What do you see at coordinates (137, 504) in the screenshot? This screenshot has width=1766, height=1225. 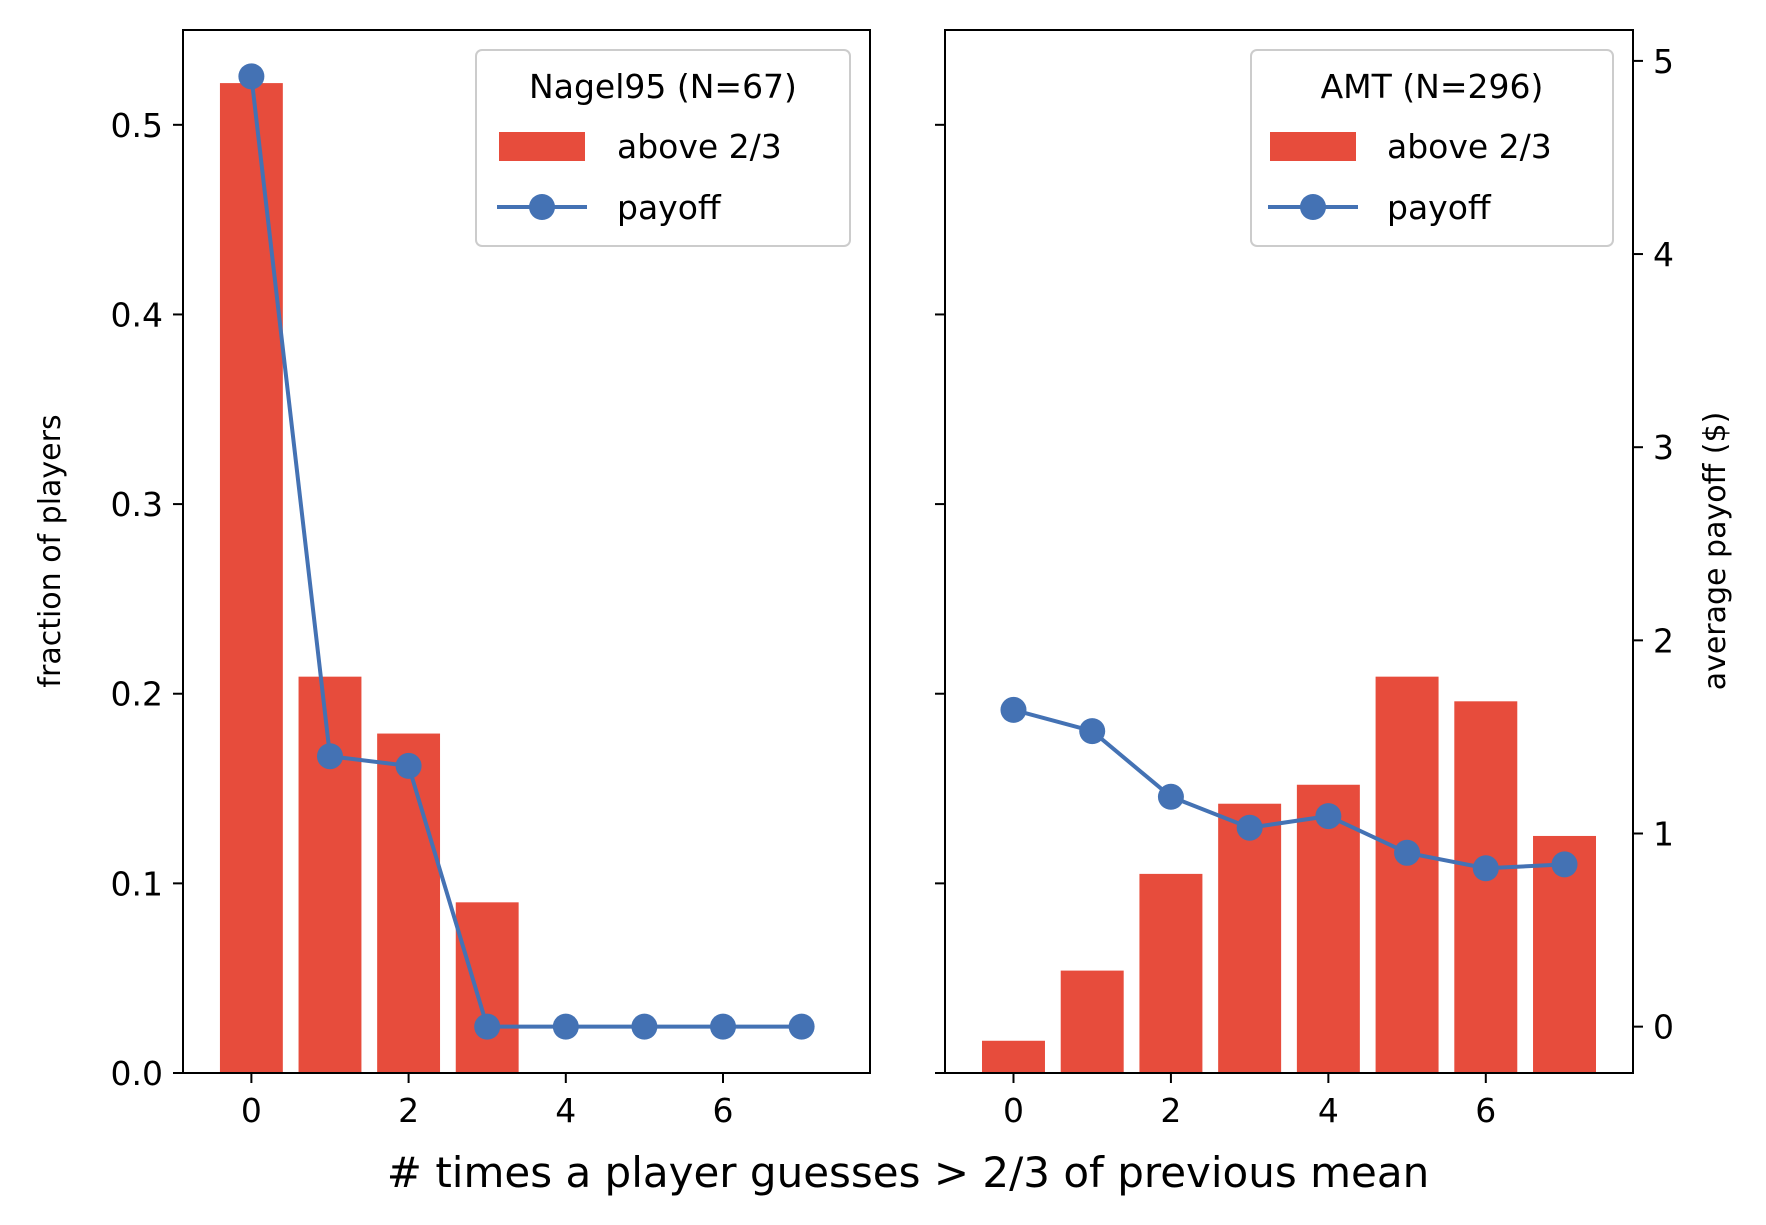 I see `left-y-tick-label: 0.3` at bounding box center [137, 504].